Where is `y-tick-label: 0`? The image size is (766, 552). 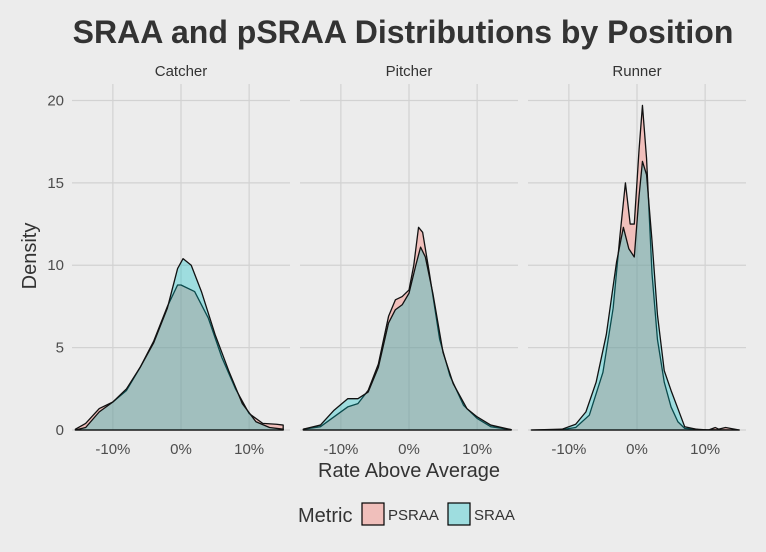
y-tick-label: 0 is located at coordinates (60, 430).